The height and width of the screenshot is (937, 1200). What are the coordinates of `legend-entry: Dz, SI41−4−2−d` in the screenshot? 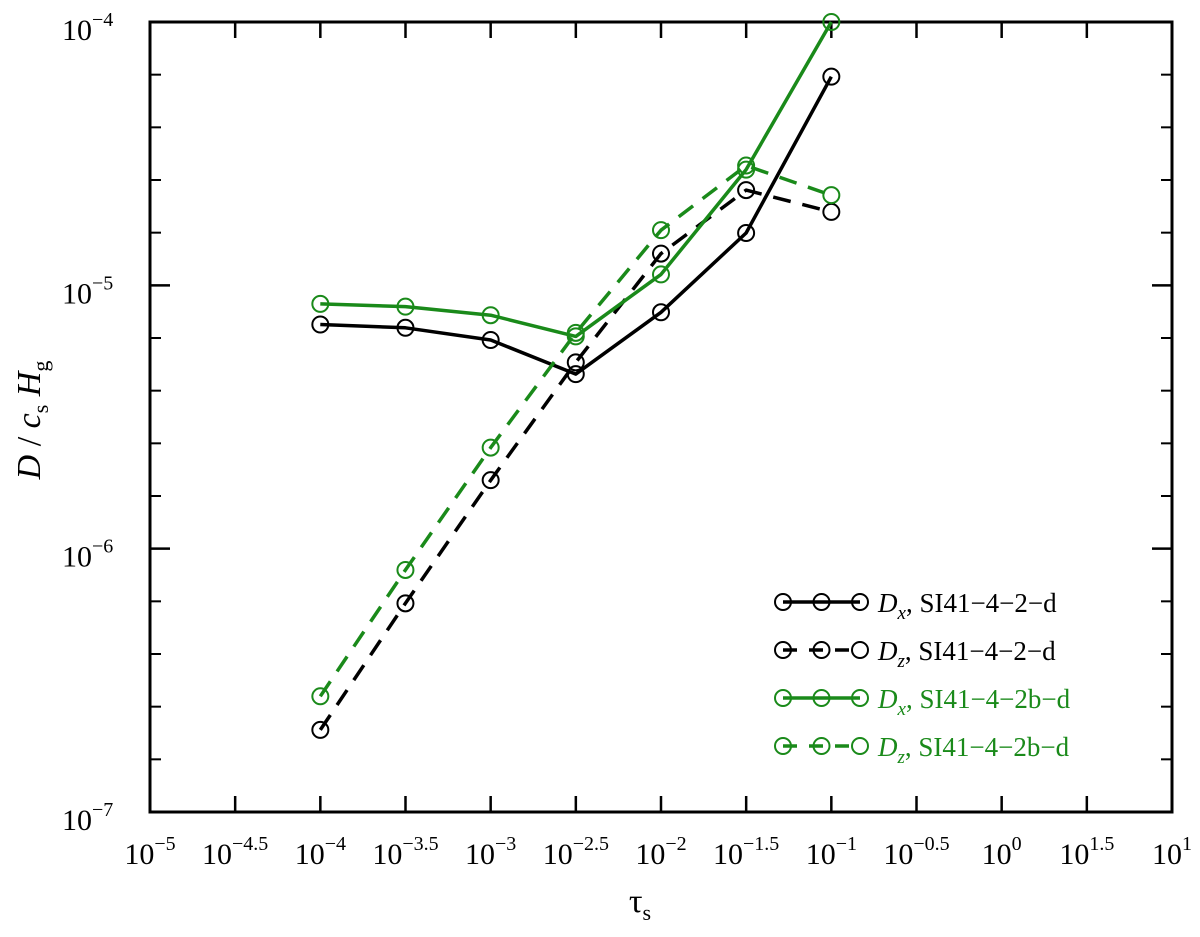 It's located at (915, 654).